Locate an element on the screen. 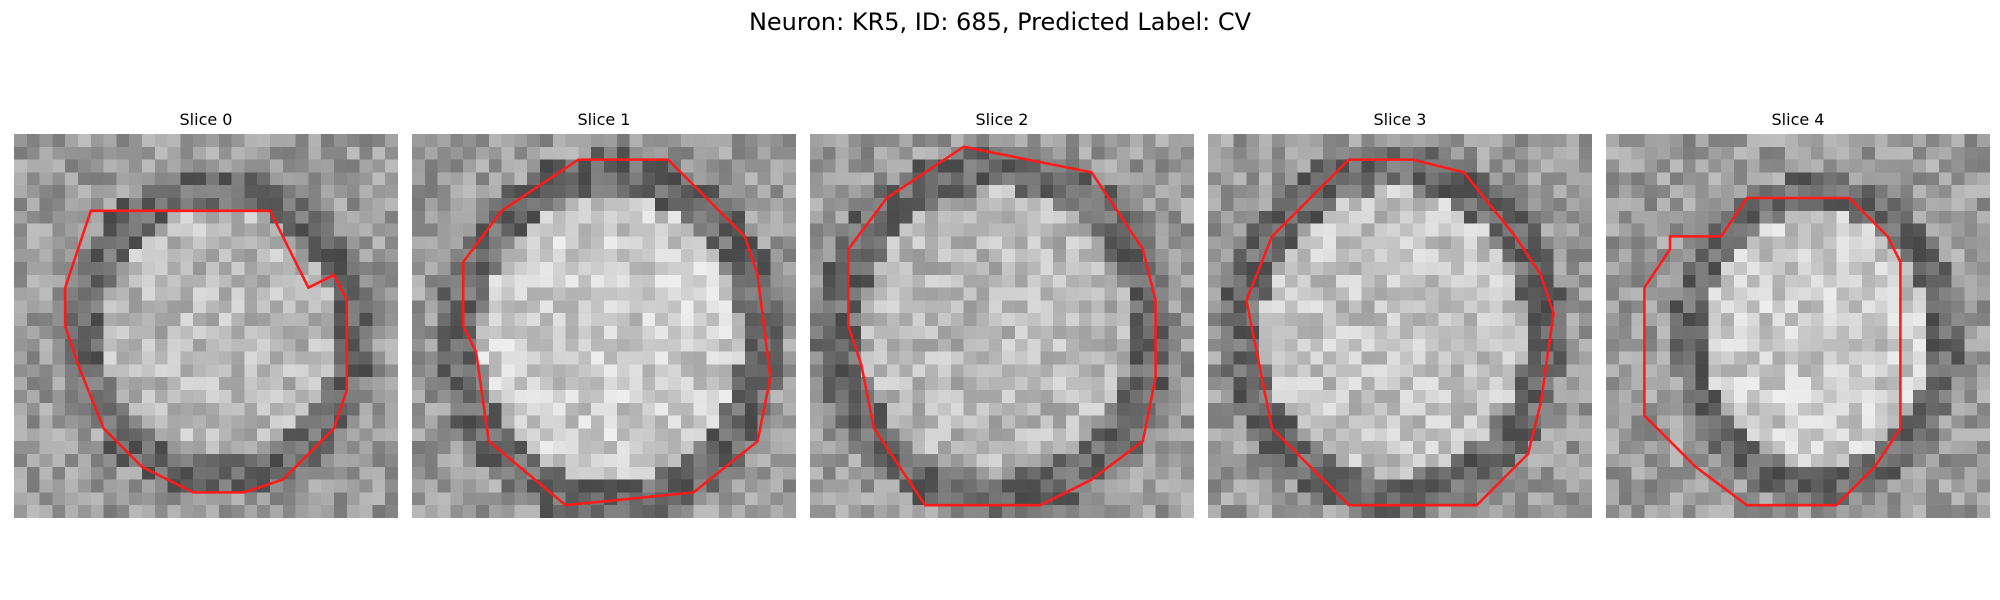 The width and height of the screenshot is (2000, 600). slice-panel-2: Slice 2 is located at coordinates (1002, 314).